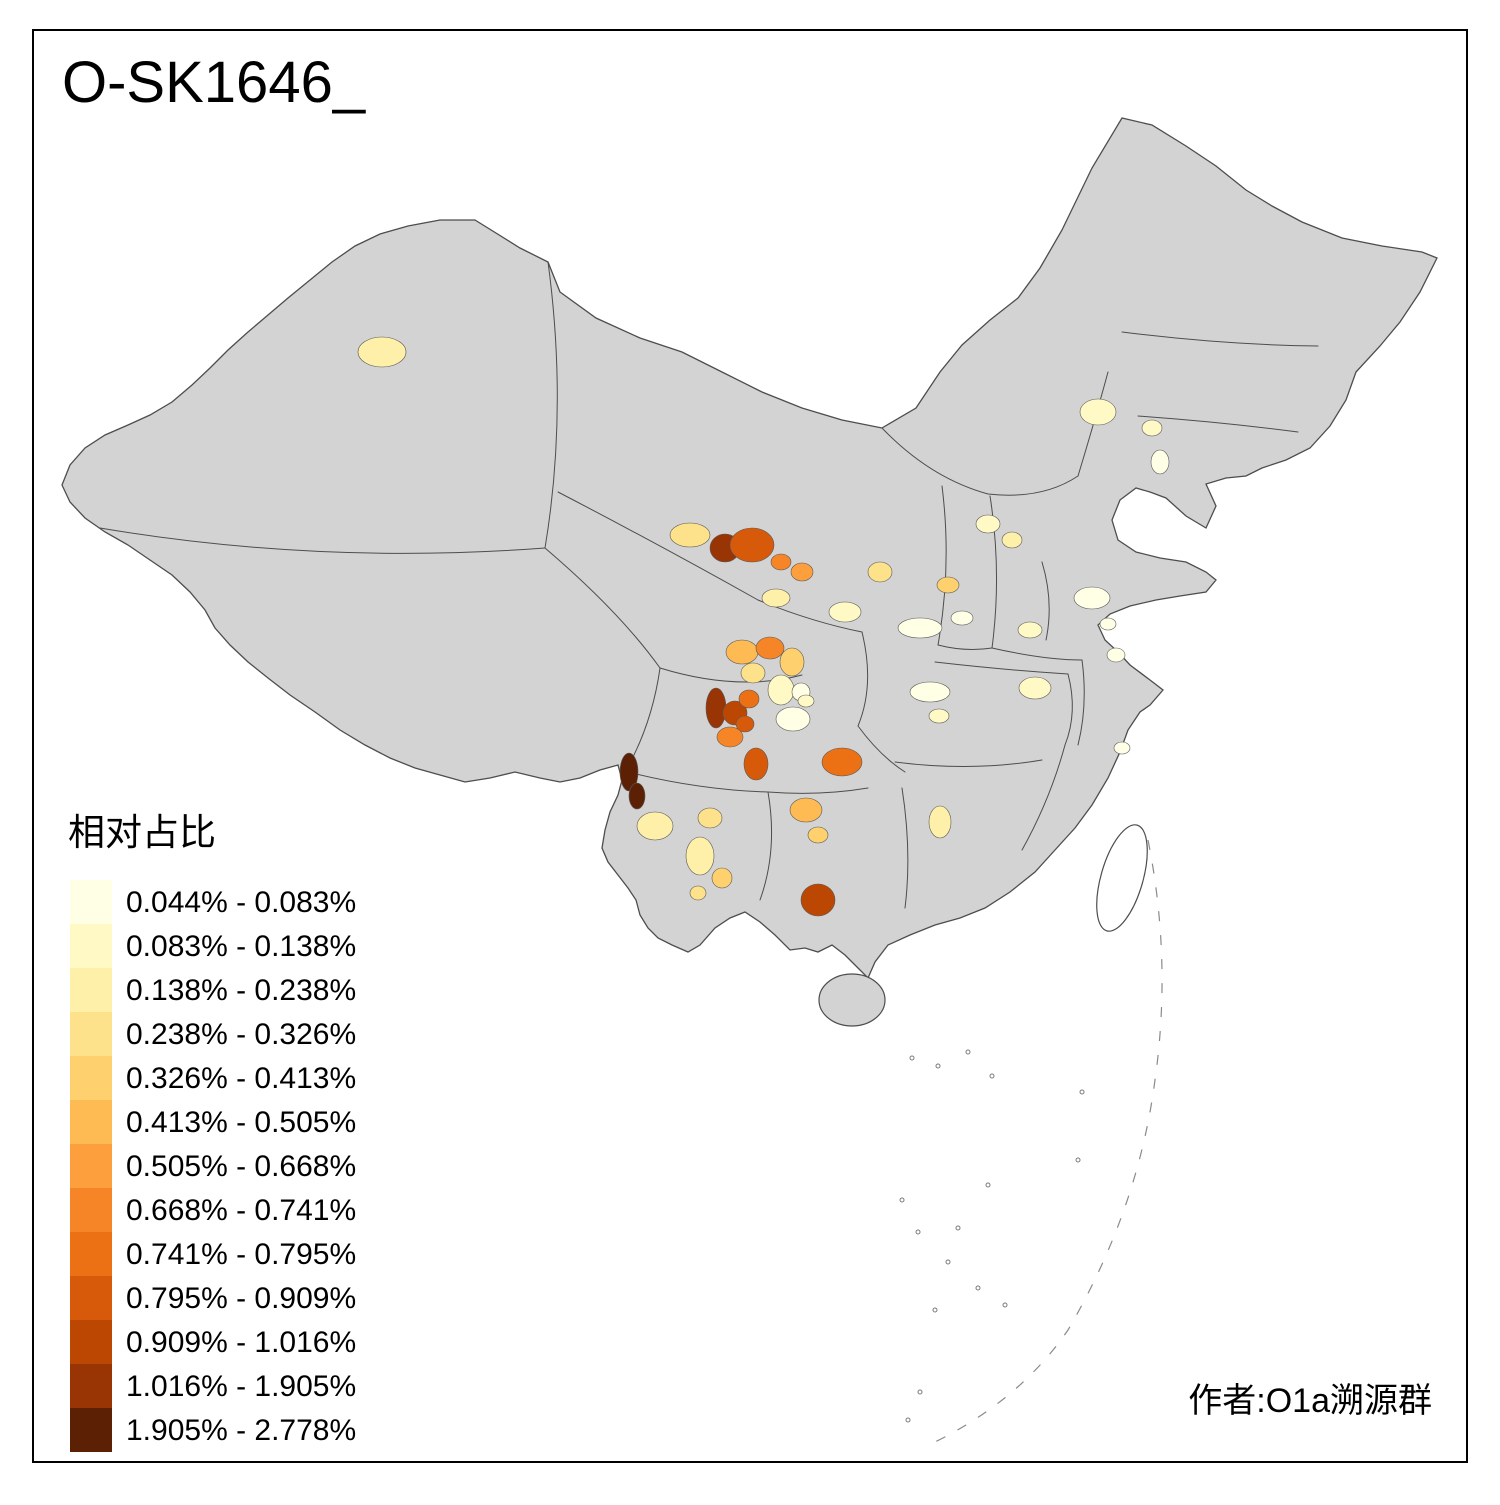 The height and width of the screenshot is (1505, 1500). I want to click on figure-title: O-SK1646_, so click(214, 82).